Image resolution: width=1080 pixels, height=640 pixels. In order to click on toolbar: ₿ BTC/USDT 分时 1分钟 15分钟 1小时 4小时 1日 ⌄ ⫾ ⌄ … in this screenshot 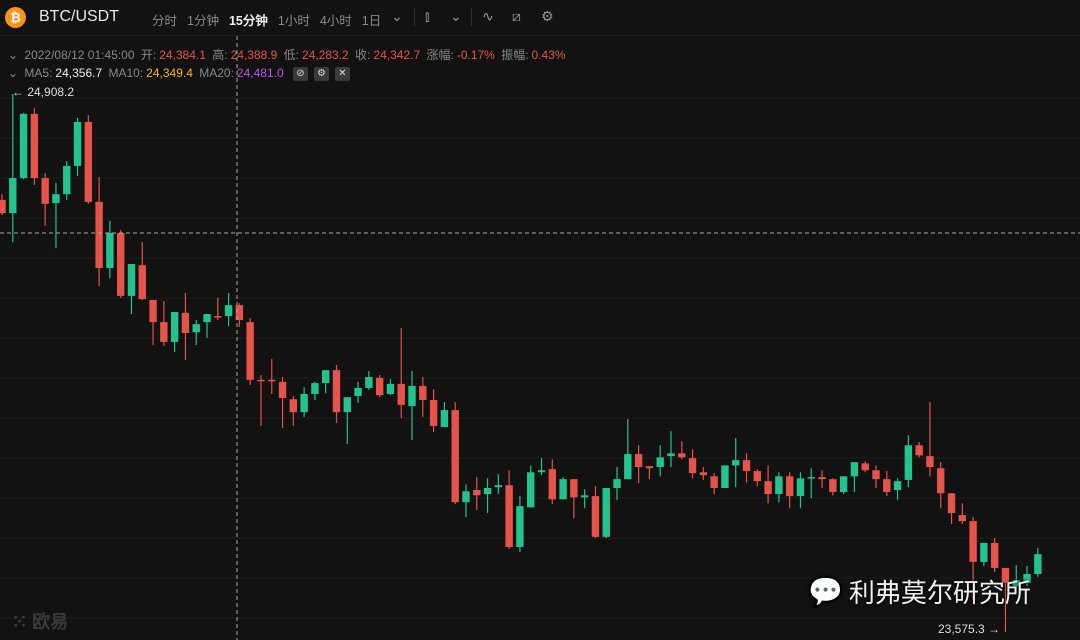, I will do `click(540, 18)`.